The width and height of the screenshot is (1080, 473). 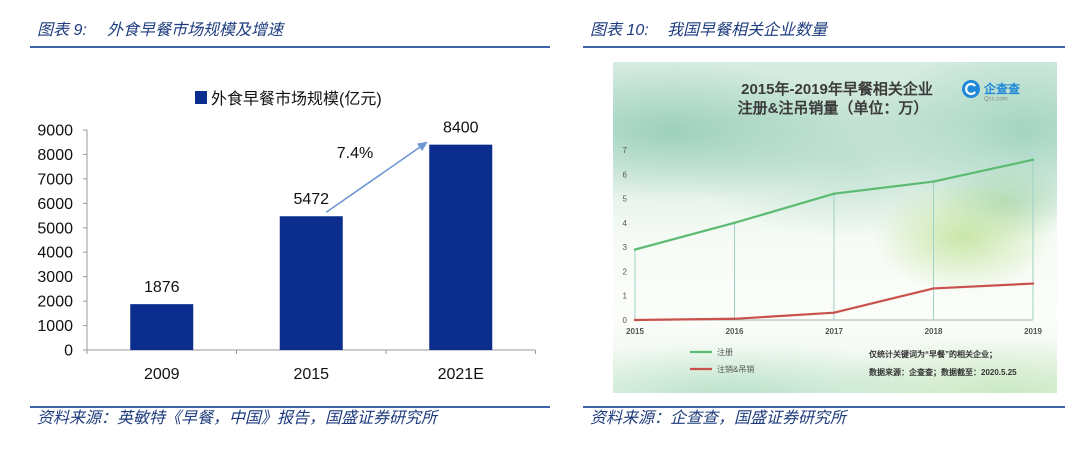 What do you see at coordinates (625, 247) in the screenshot?
I see `y-tick-label: 3` at bounding box center [625, 247].